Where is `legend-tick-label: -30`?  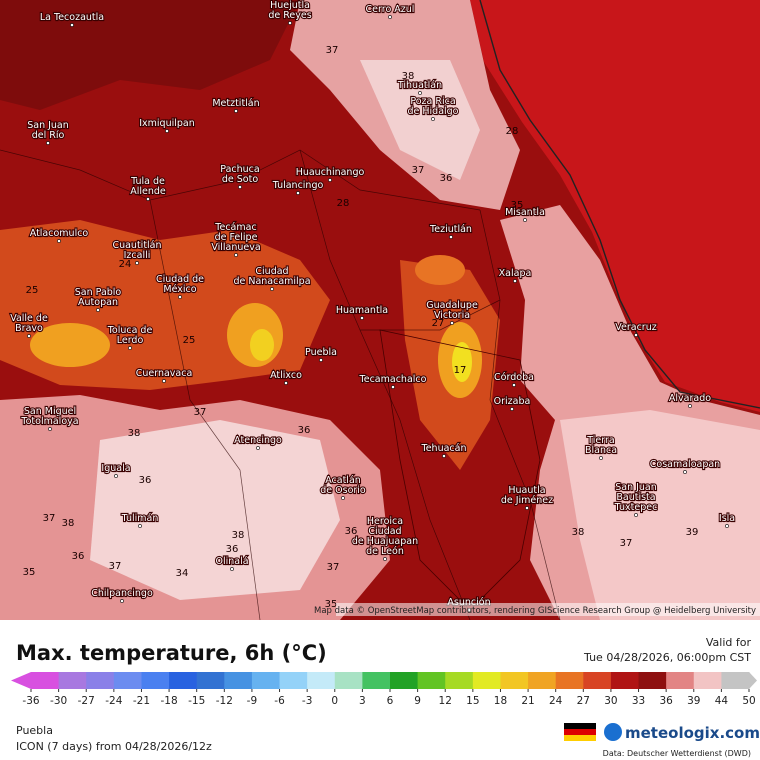
legend-tick-label: -30 is located at coordinates (58, 701).